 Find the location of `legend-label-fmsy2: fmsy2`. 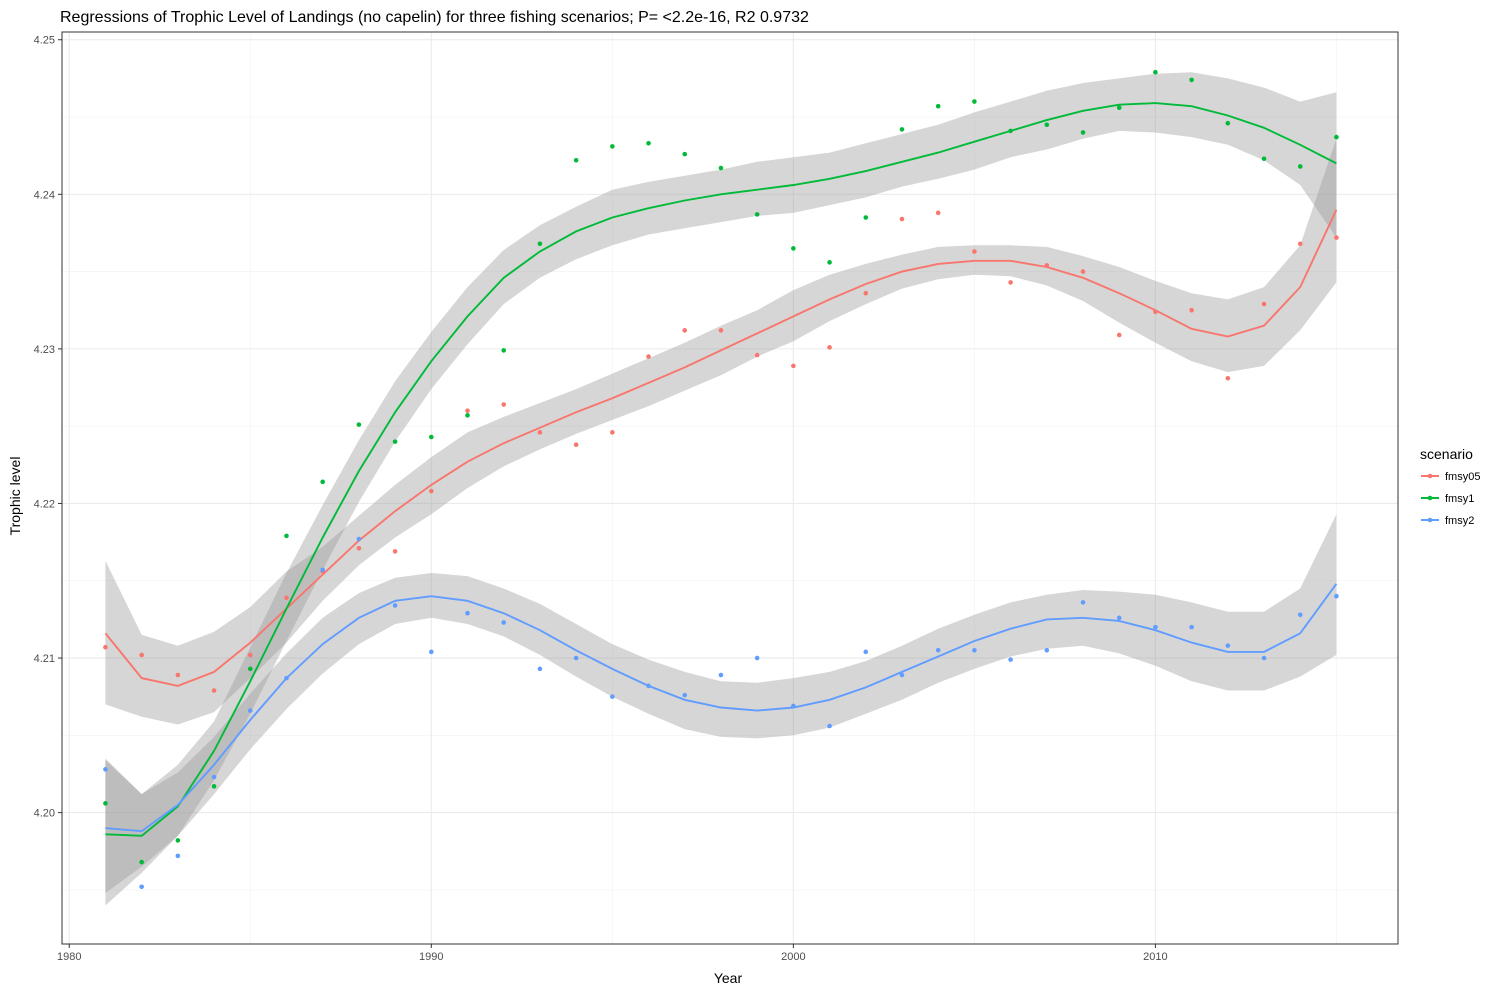

legend-label-fmsy2: fmsy2 is located at coordinates (1459, 521).